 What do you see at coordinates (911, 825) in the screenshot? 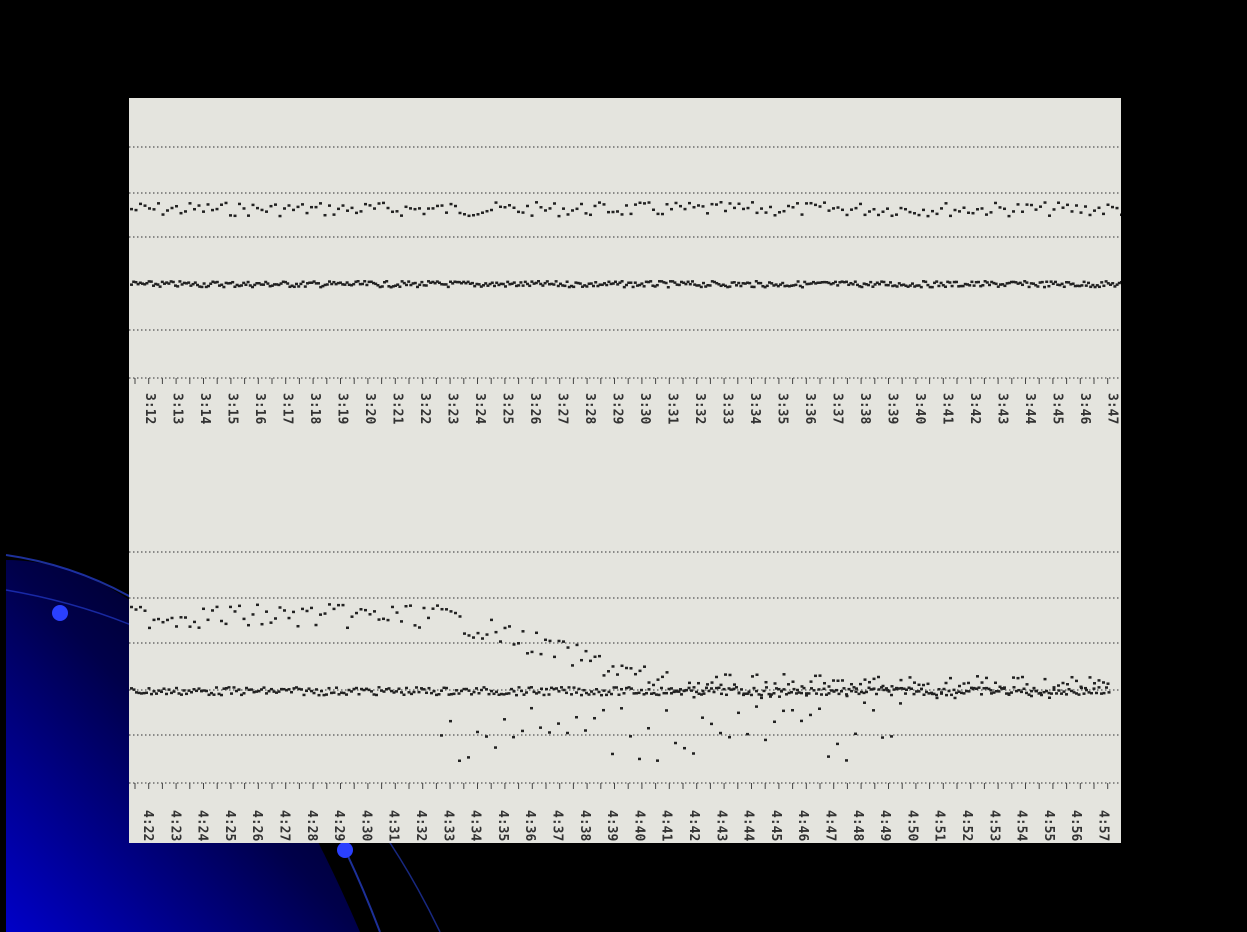
I see `time-label: 4:50` at bounding box center [911, 825].